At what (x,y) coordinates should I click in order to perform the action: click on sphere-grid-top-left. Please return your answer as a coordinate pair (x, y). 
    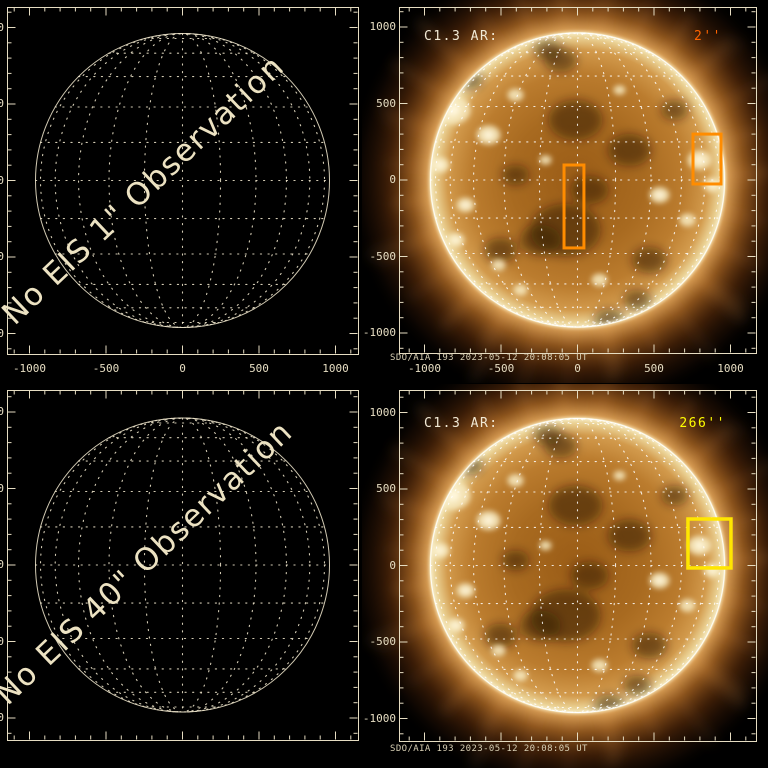
    Looking at the image, I should click on (182, 180).